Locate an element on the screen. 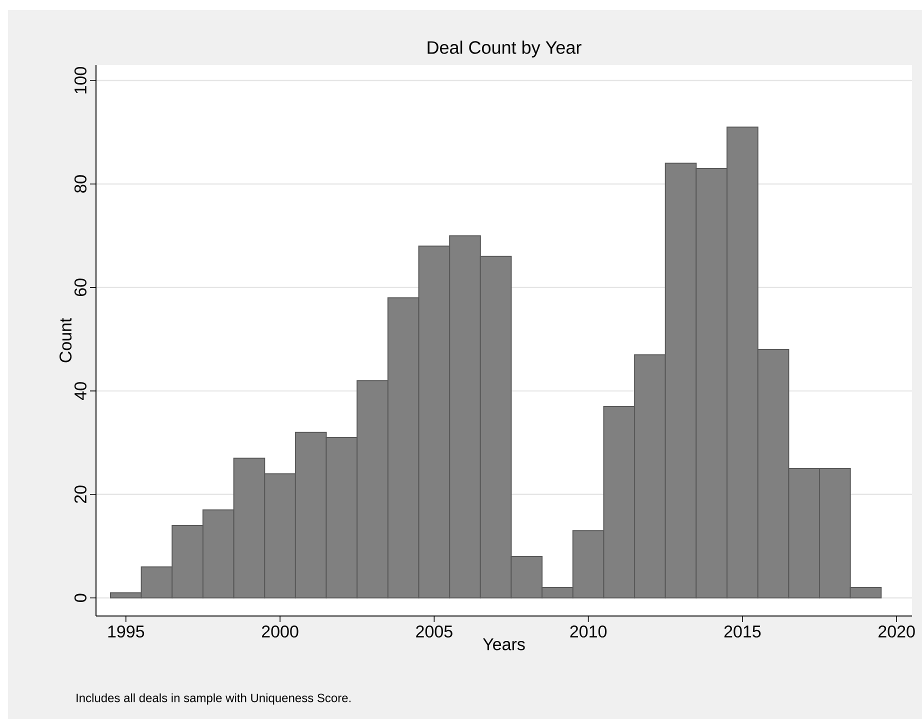  y-tick-label: 20 is located at coordinates (80, 494).